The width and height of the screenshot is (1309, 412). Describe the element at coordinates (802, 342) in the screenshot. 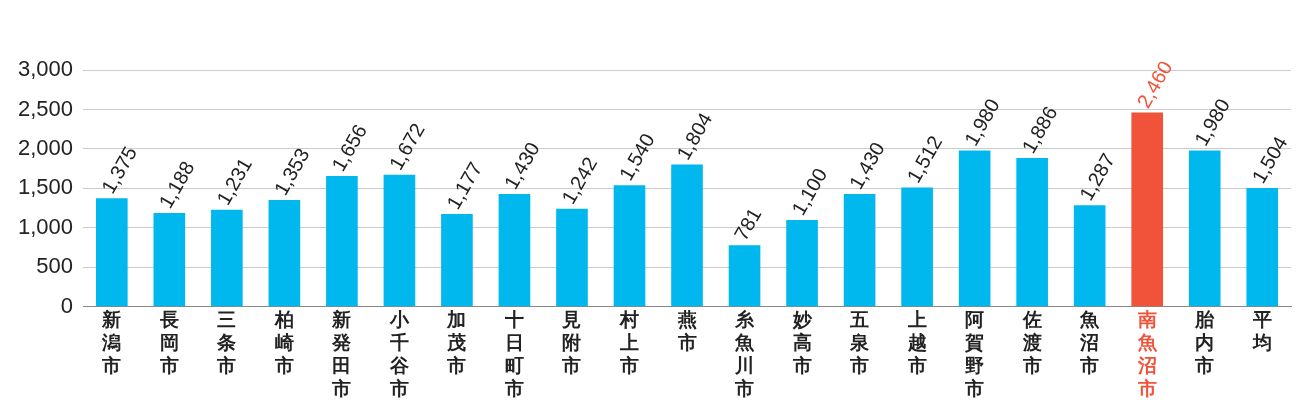

I see `x-tick-label: 妙高市` at that location.